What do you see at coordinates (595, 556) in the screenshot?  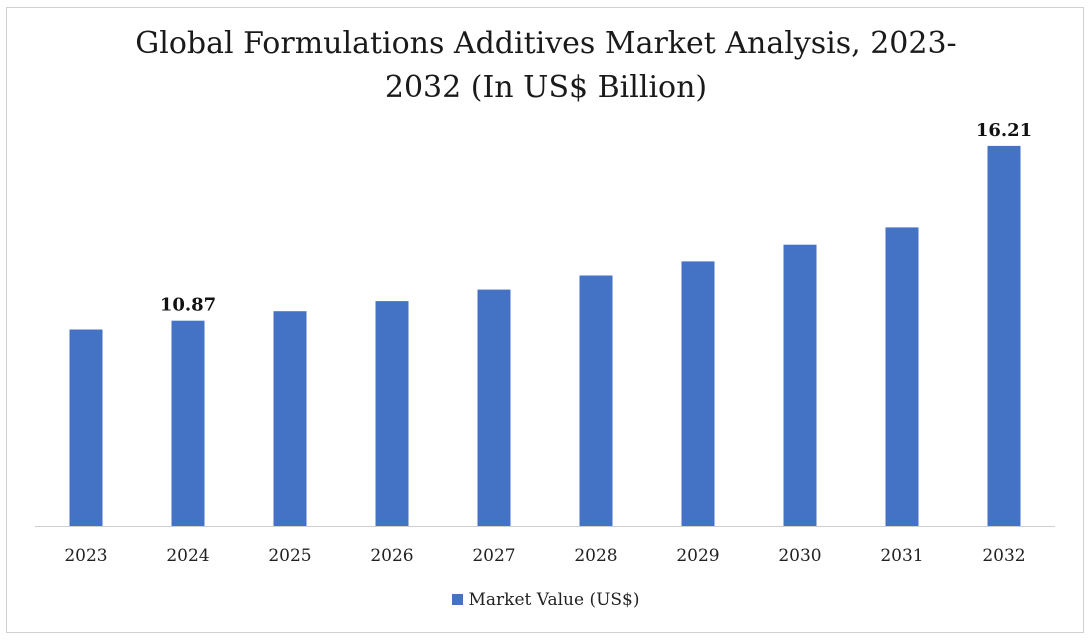 I see `x-tick-label-2028: 2028` at bounding box center [595, 556].